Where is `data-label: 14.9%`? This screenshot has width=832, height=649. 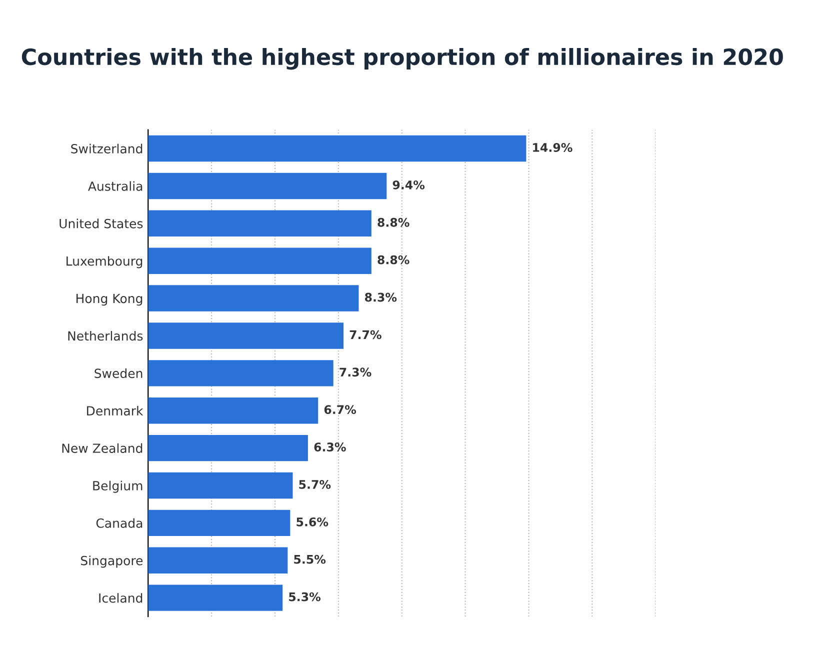 data-label: 14.9% is located at coordinates (552, 147).